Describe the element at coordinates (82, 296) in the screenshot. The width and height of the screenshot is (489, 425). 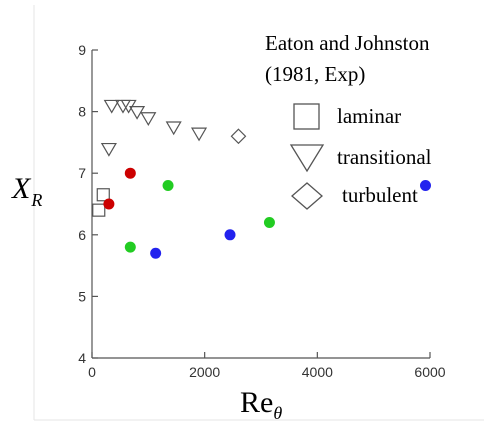
I see `y-tick-label: 5` at that location.